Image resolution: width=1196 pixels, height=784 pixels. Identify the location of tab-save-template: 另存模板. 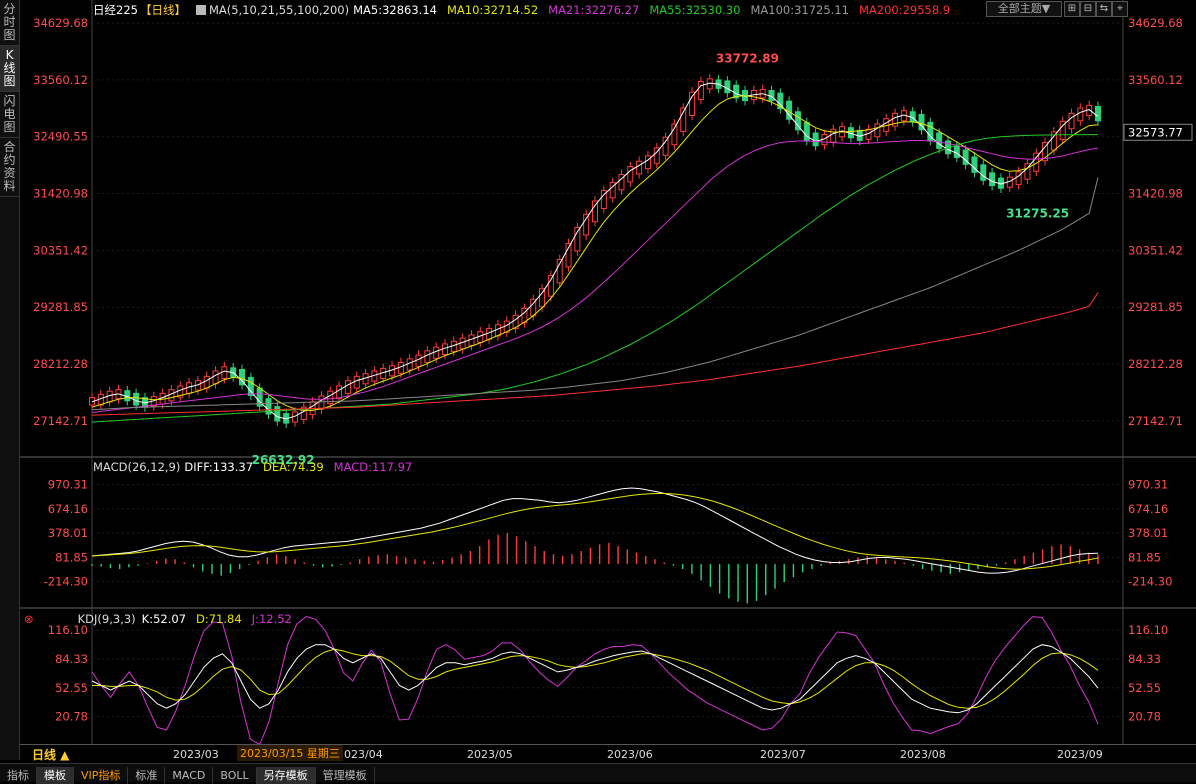
(286, 775).